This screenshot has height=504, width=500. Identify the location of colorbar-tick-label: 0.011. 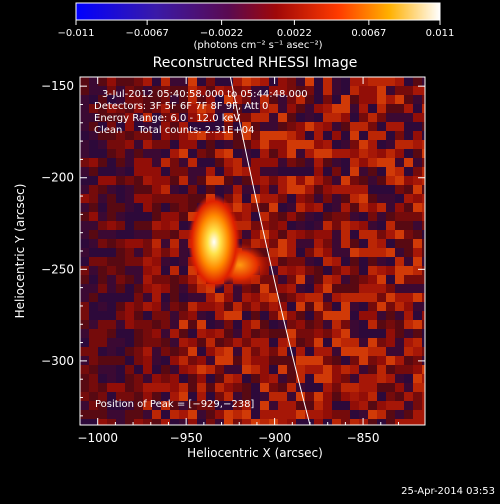
(440, 33).